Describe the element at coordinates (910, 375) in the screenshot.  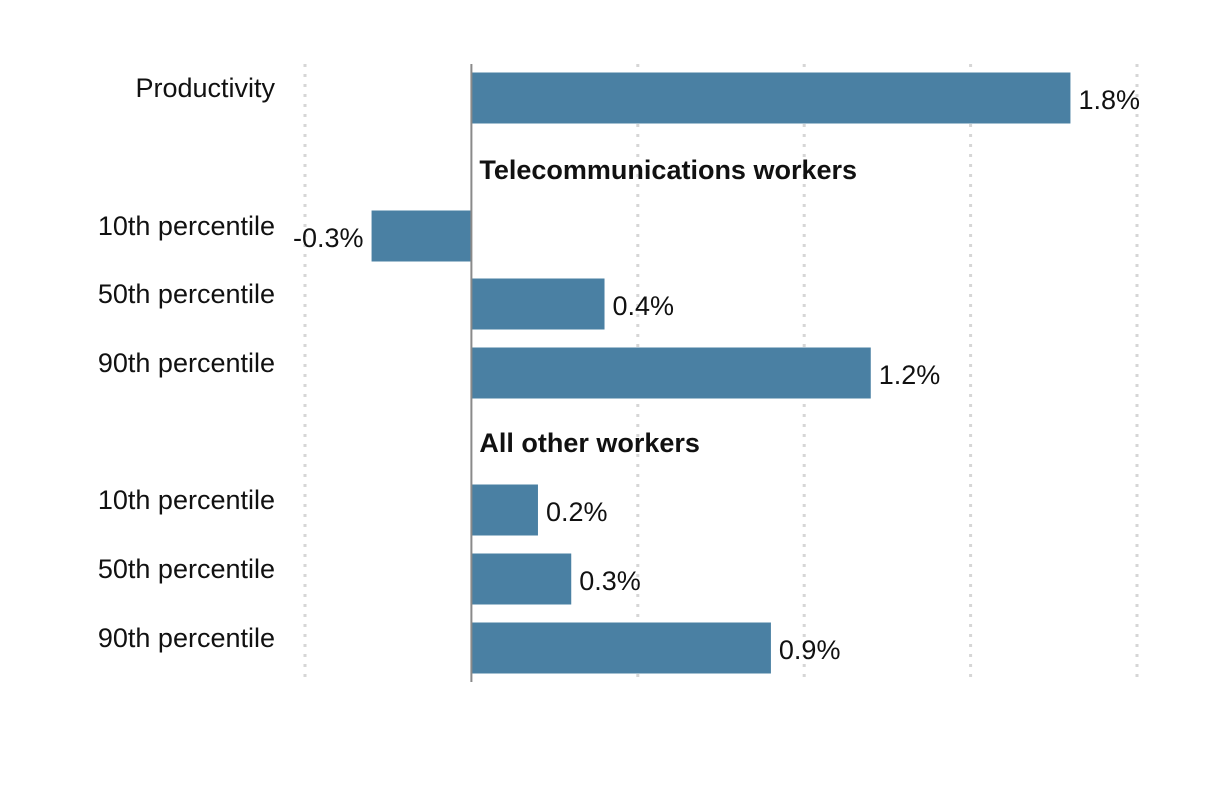
I see `data-label: 1.2%` at that location.